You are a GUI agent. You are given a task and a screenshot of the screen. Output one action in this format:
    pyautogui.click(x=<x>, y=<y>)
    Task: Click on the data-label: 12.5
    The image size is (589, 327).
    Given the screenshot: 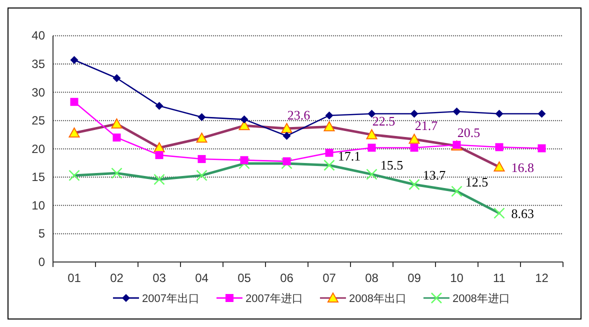 What is the action you would take?
    pyautogui.click(x=476, y=182)
    